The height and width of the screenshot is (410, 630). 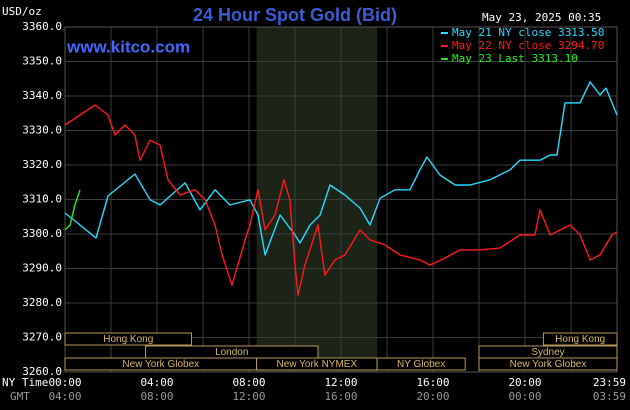 What do you see at coordinates (295, 15) in the screenshot?
I see `chart-title: 24 Hour Spot Gold (Bid)` at bounding box center [295, 15].